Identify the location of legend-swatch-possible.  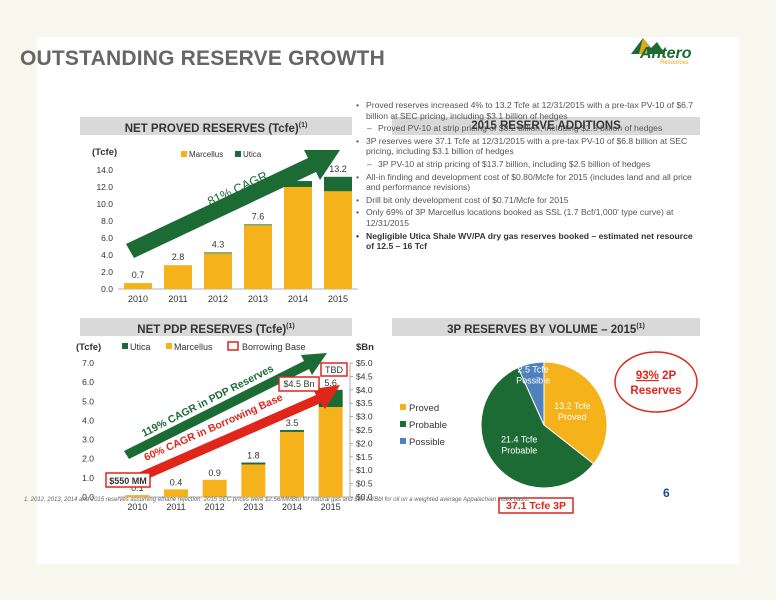
(403, 441).